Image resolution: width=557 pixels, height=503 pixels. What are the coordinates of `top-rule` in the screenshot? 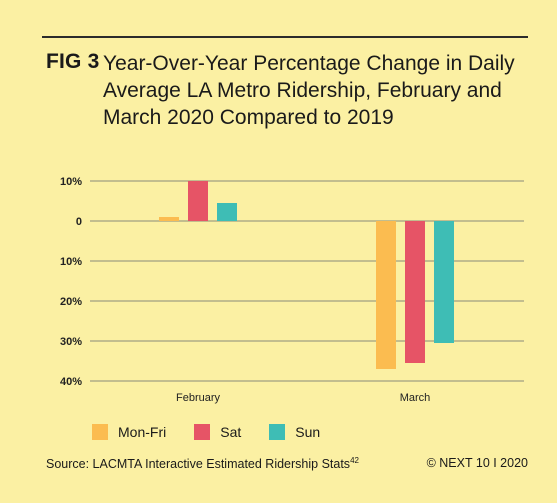 It's located at (285, 37).